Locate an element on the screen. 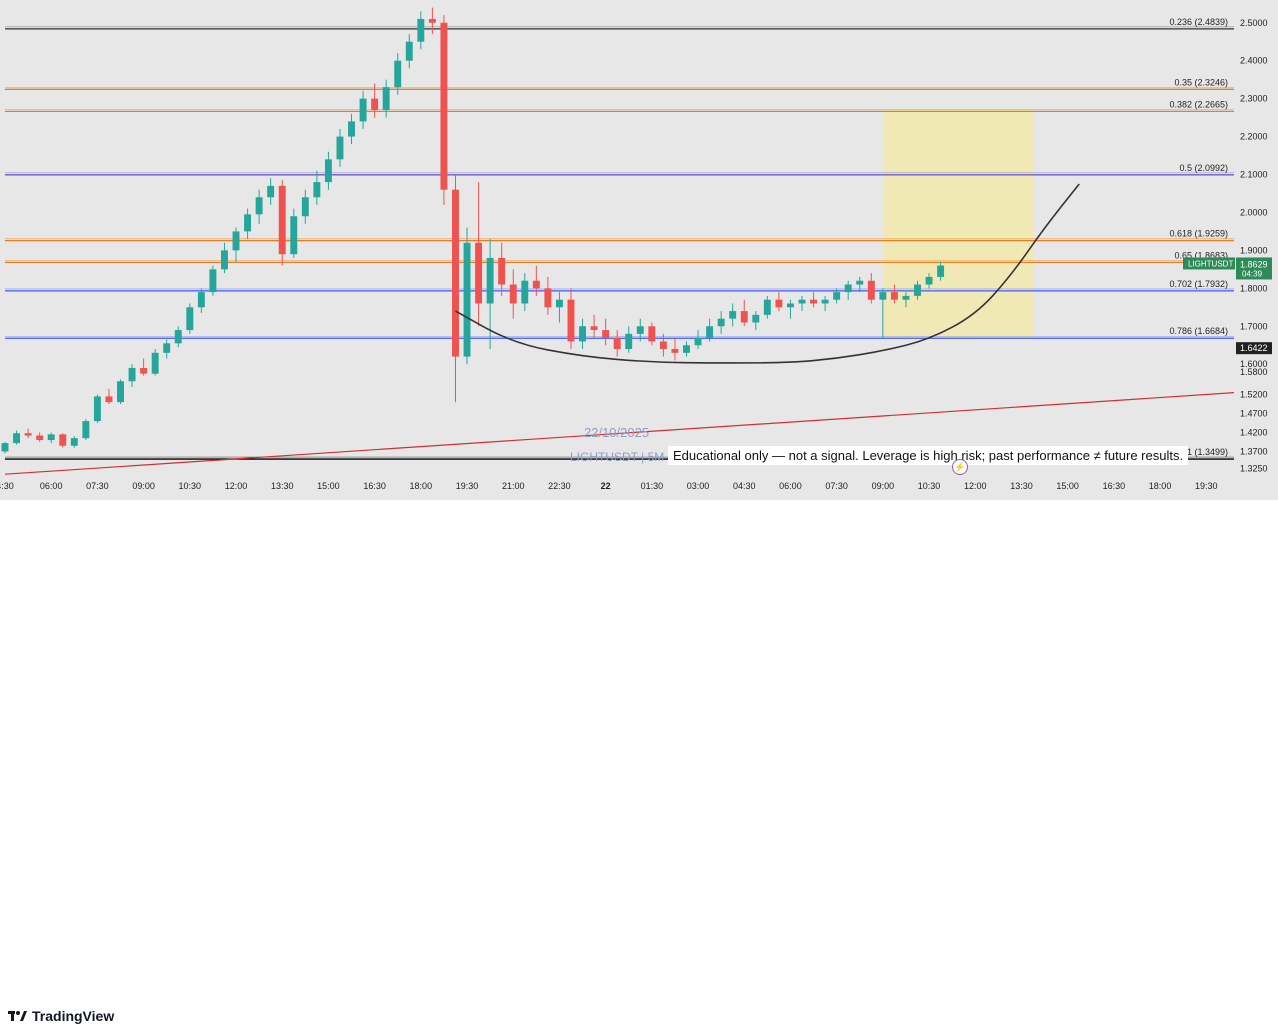  marker-price-value: 1.6422 is located at coordinates (1254, 348).